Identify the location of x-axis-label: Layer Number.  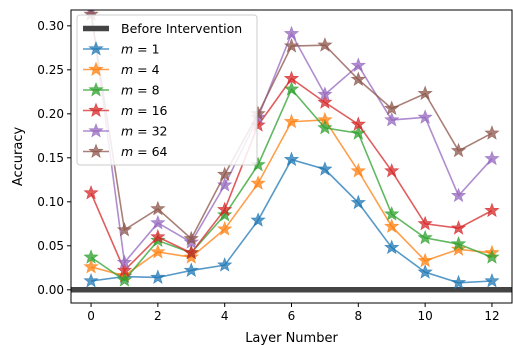
(291, 338).